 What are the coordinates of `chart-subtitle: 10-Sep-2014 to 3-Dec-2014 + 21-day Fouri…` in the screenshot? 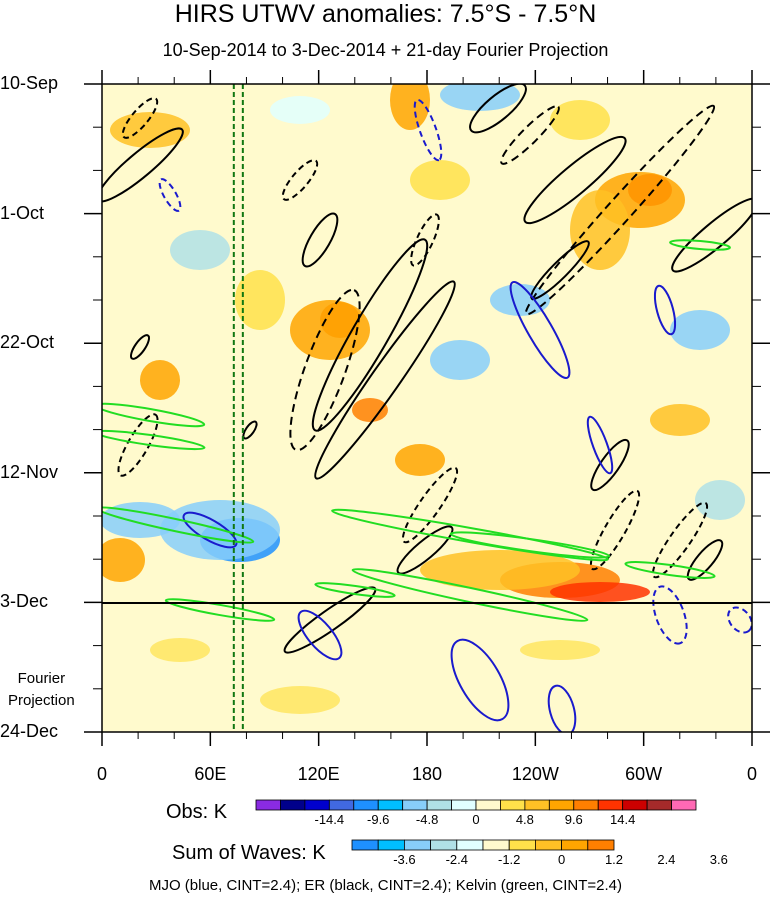 It's located at (385, 50).